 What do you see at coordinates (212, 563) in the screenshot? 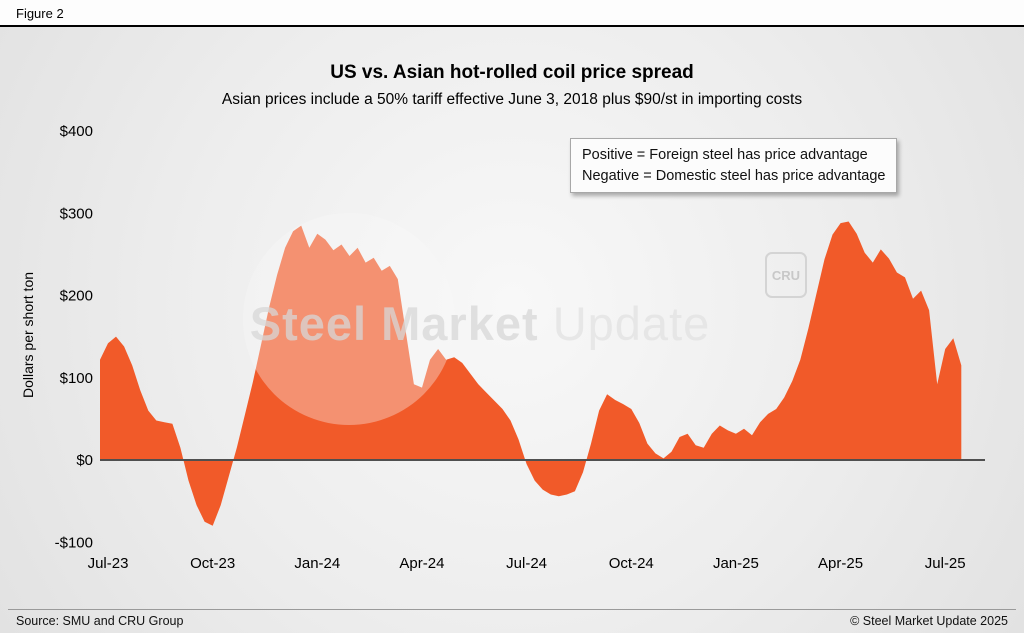
I see `x-tick-label: Oct-23` at bounding box center [212, 563].